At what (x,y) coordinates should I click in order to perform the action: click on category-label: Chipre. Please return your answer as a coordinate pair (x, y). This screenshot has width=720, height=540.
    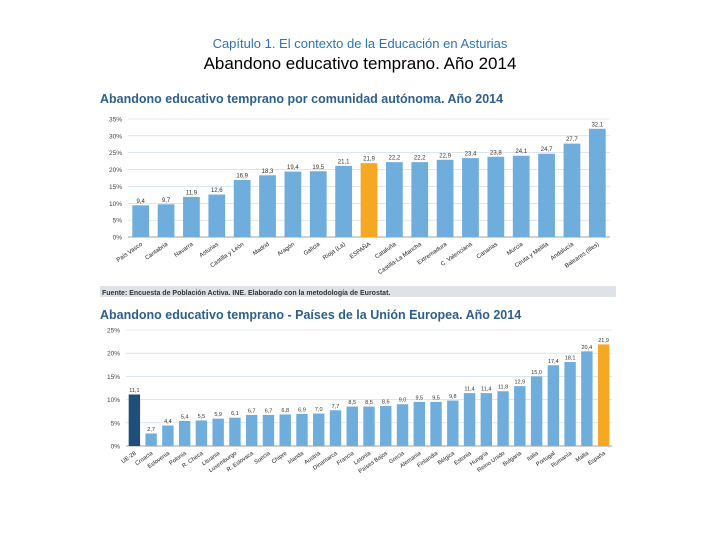
    Looking at the image, I should click on (279, 458).